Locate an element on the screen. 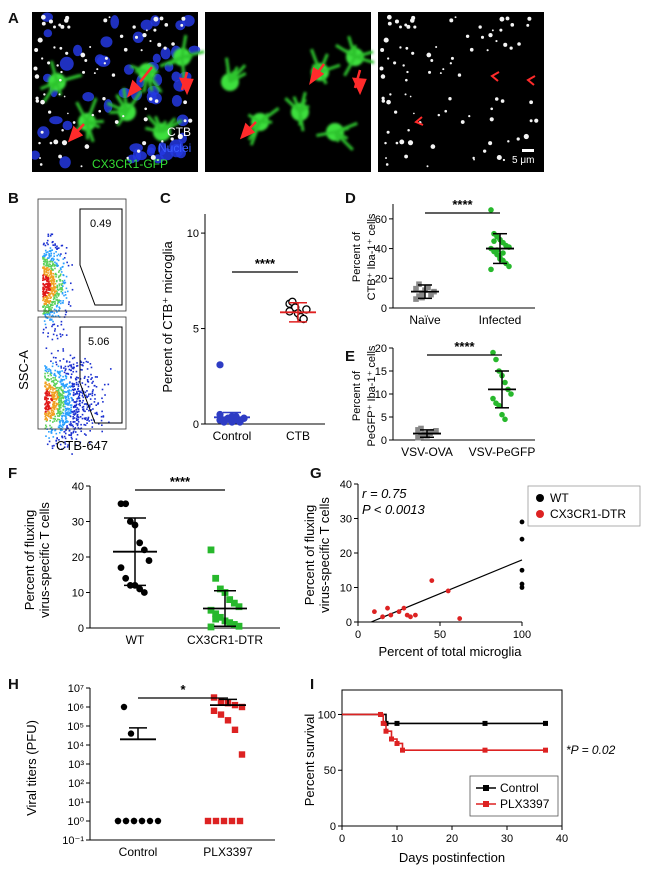 The height and width of the screenshot is (881, 650). survival-curve is located at coordinates (444, 732).